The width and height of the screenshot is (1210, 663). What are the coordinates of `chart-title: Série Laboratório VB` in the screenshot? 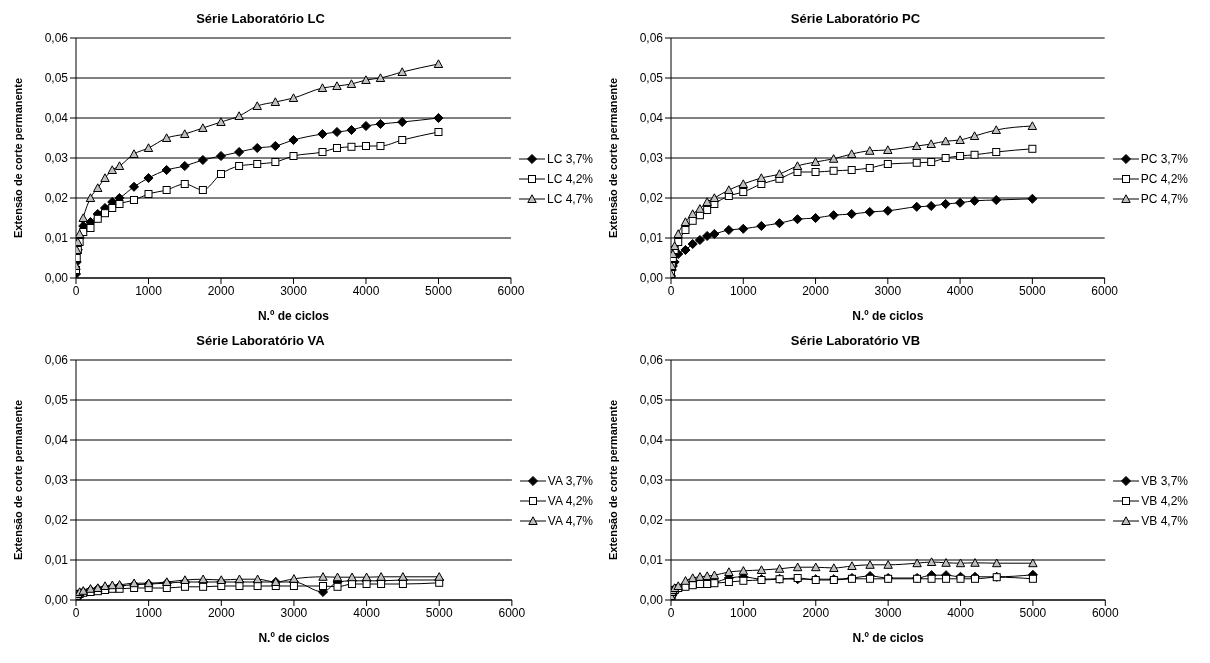 It's located at (855, 341).